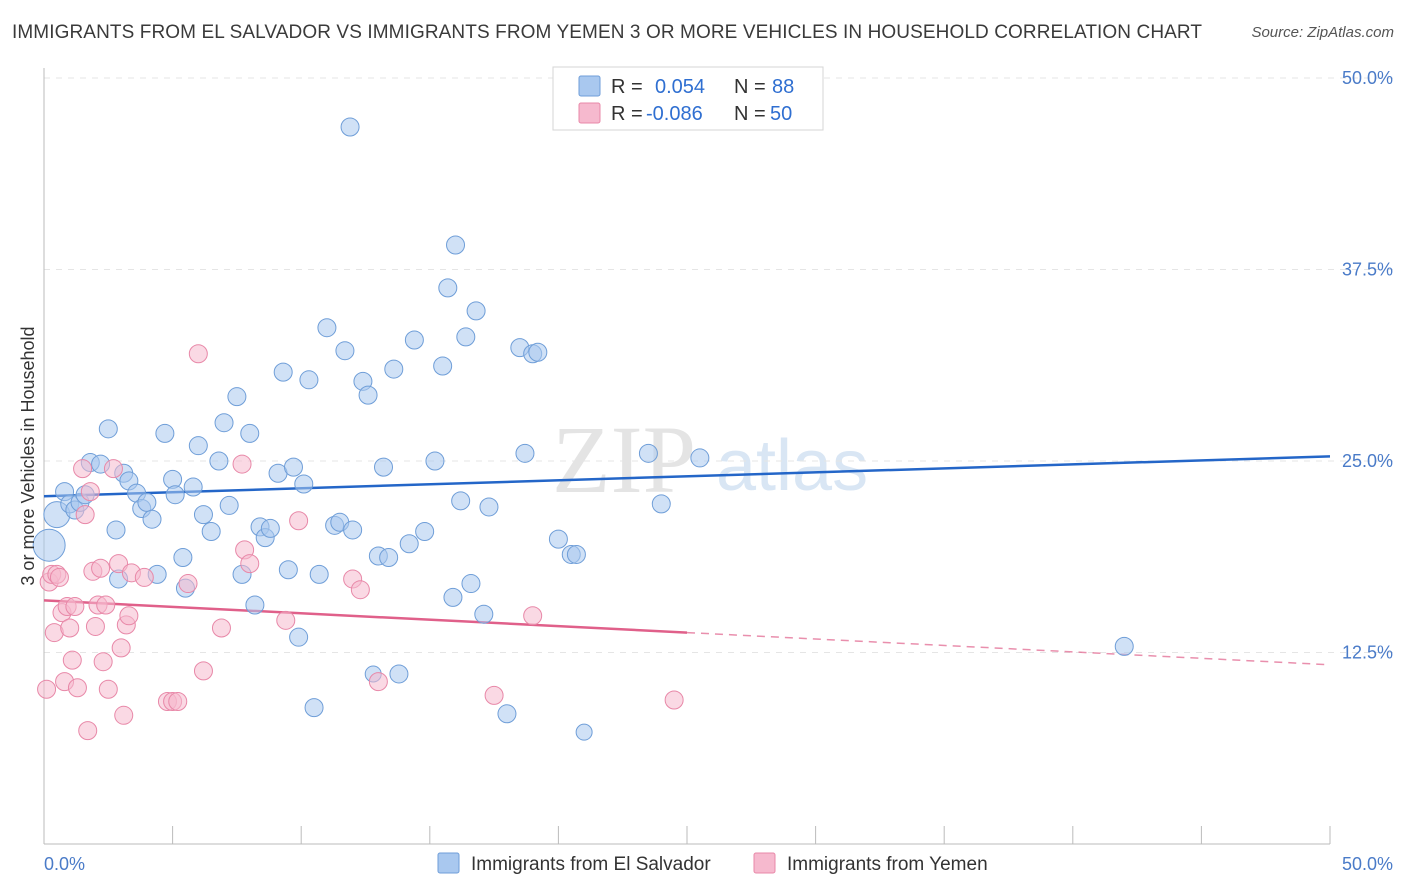 The height and width of the screenshot is (892, 1406). What do you see at coordinates (1367, 864) in the screenshot?
I see `x-tick-label-max: 50.0%` at bounding box center [1367, 864].